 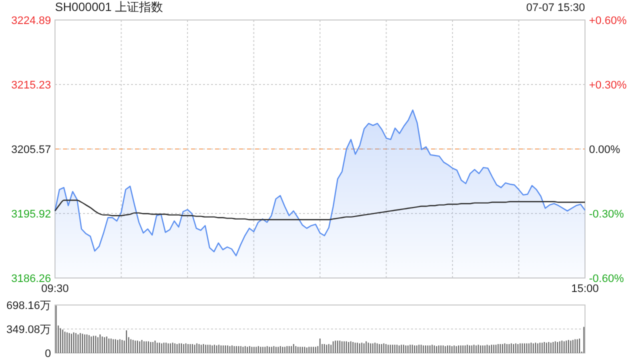 I want to click on y2-tick-label: 0.00%, so click(x=604, y=150).